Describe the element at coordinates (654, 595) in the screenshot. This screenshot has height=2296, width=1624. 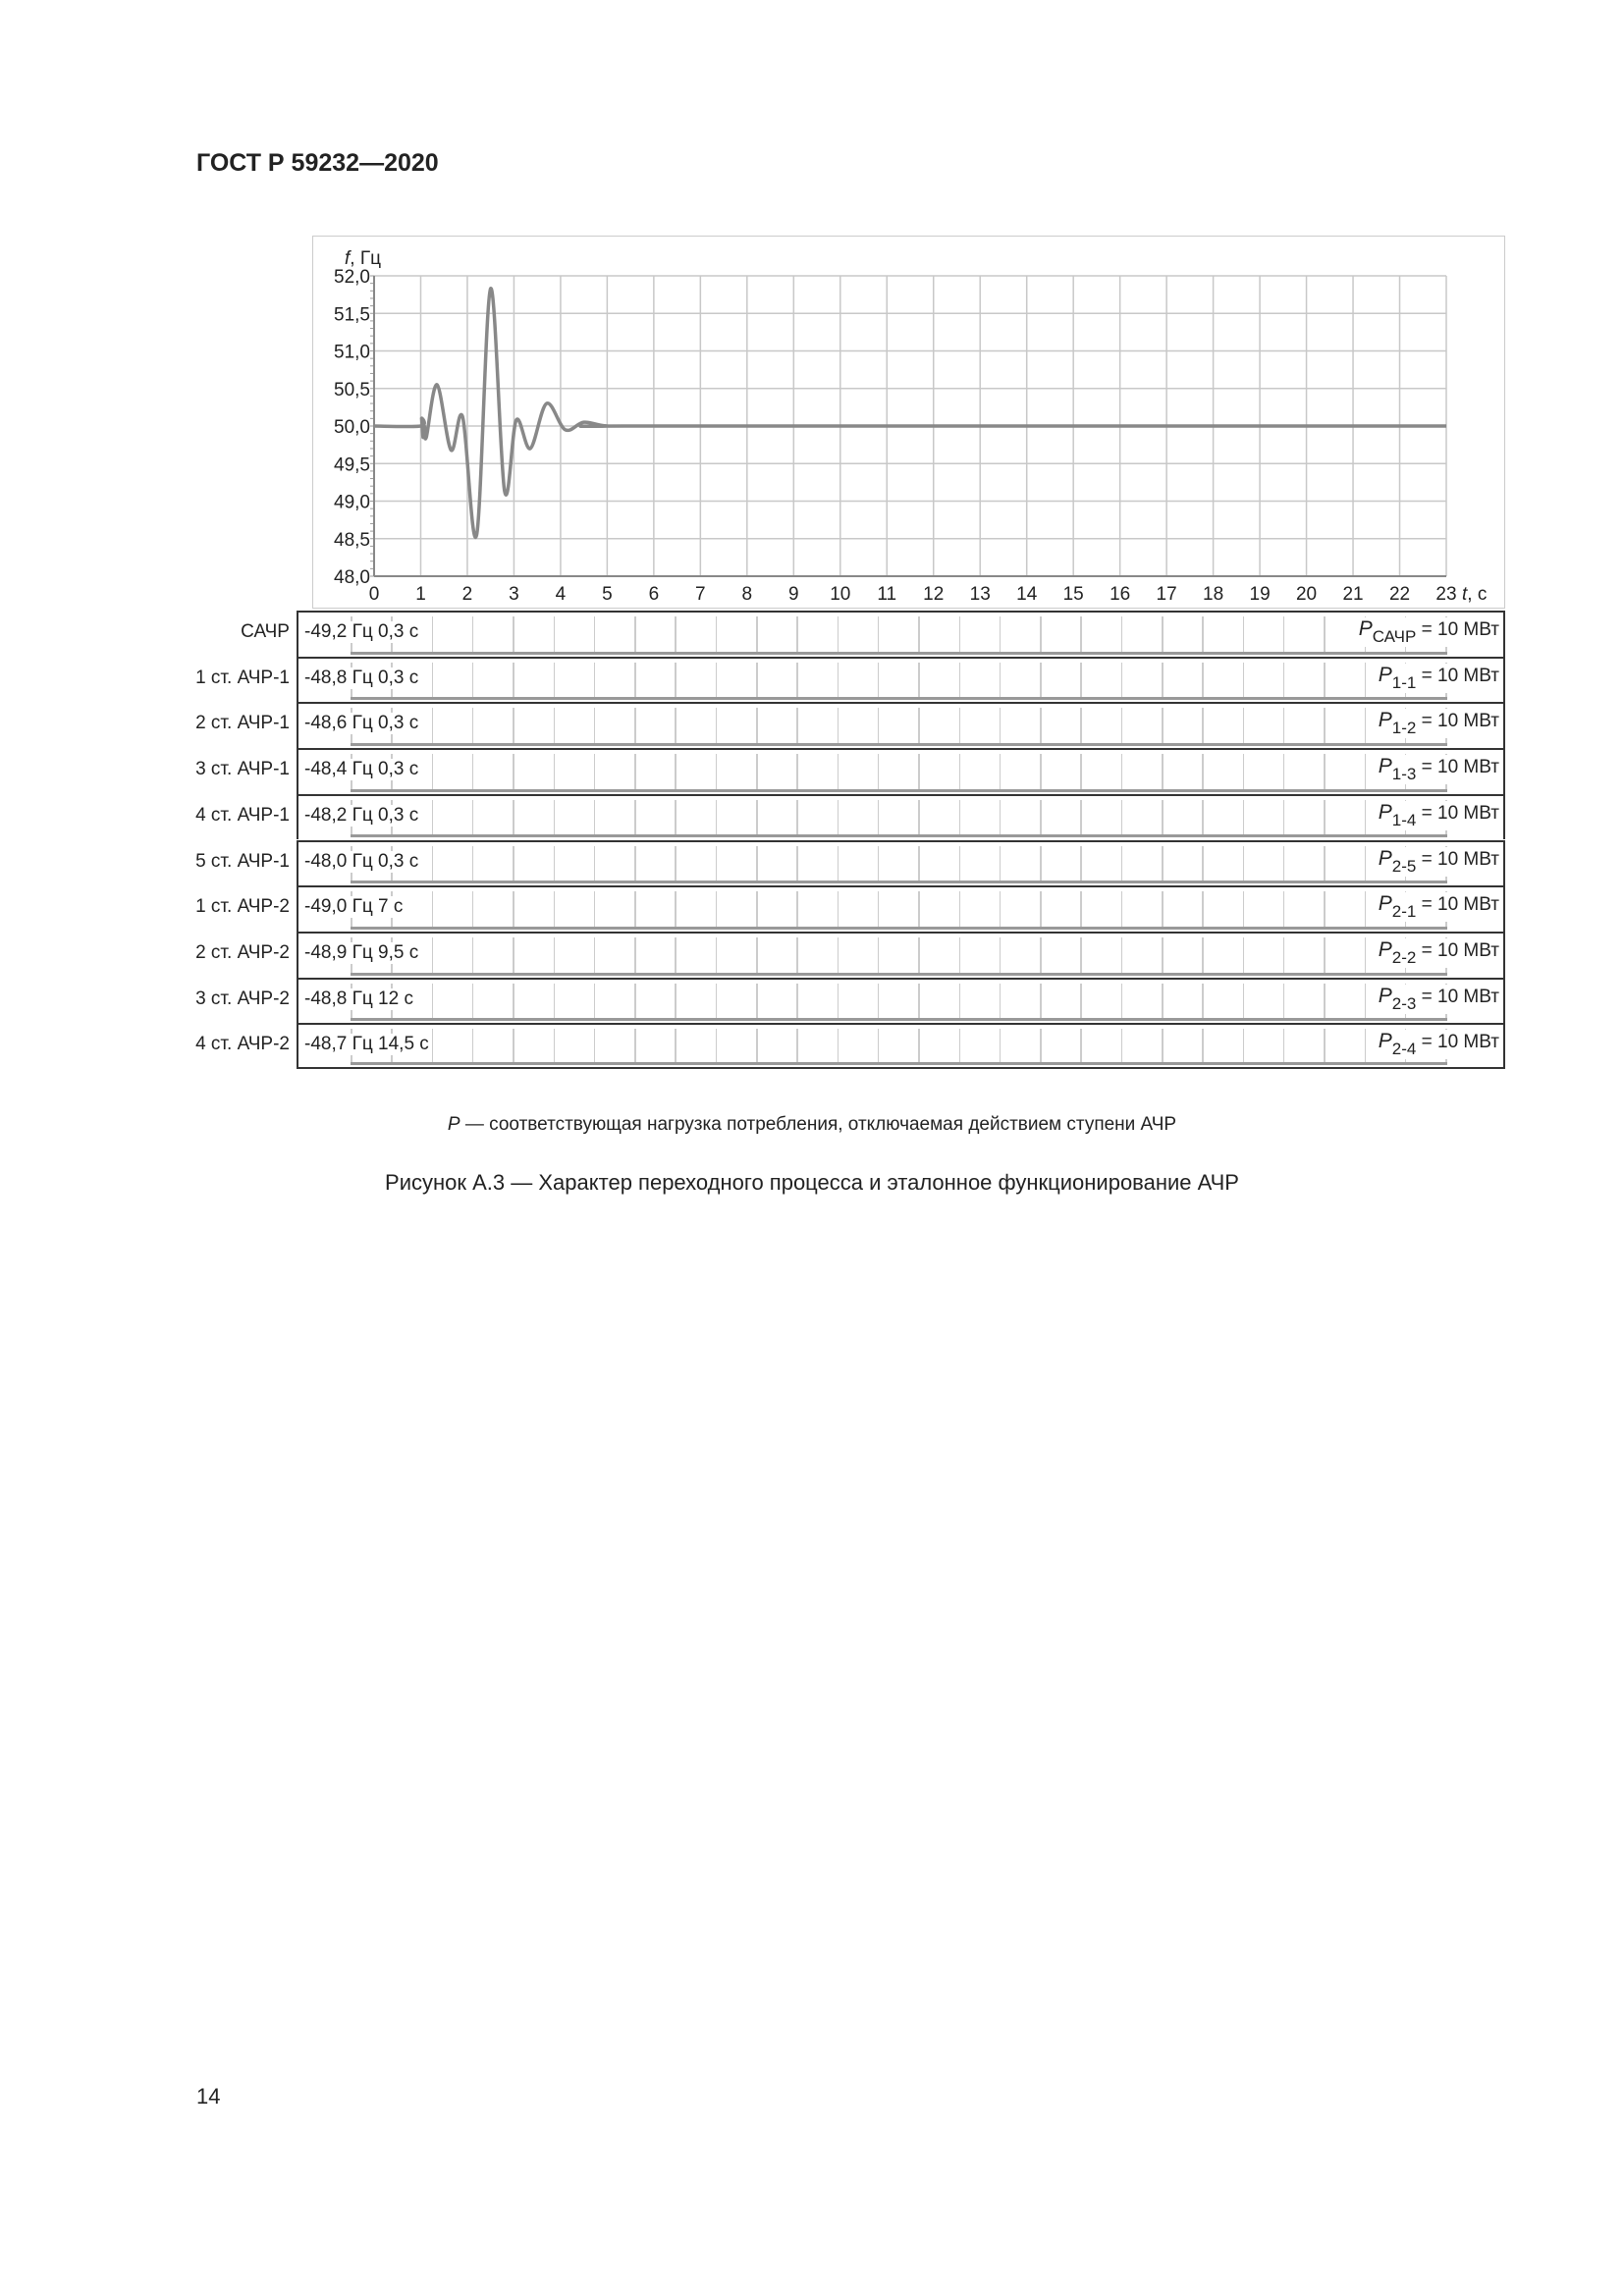
I see `x-tick-label: 6` at that location.